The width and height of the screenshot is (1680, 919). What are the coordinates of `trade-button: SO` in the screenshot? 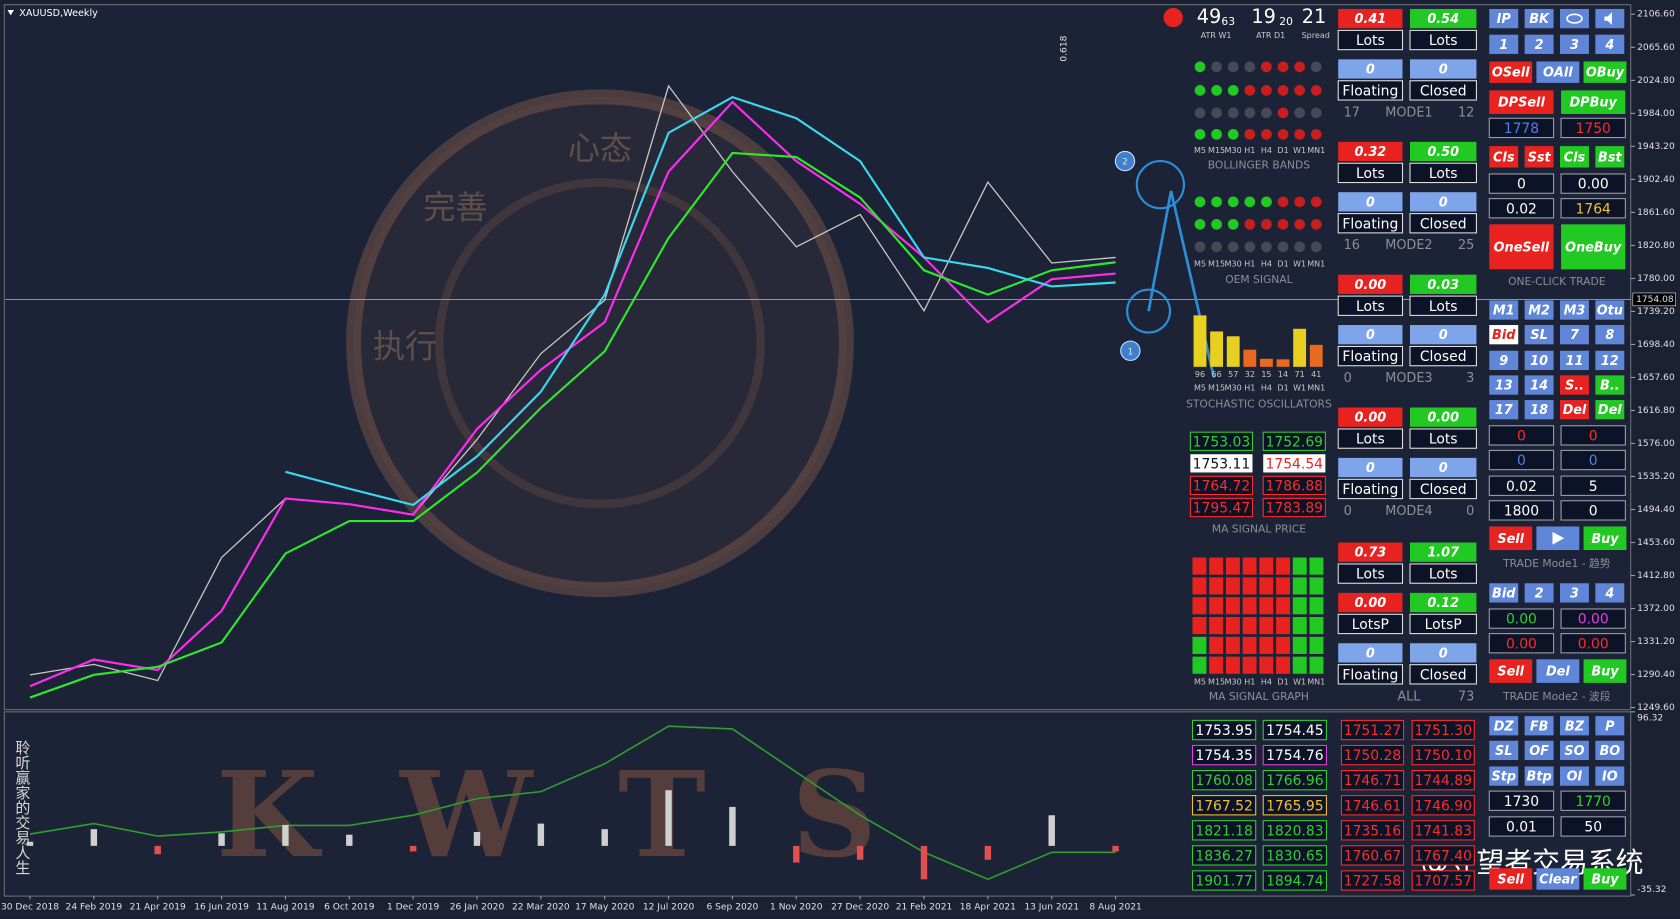 It's located at (1574, 751).